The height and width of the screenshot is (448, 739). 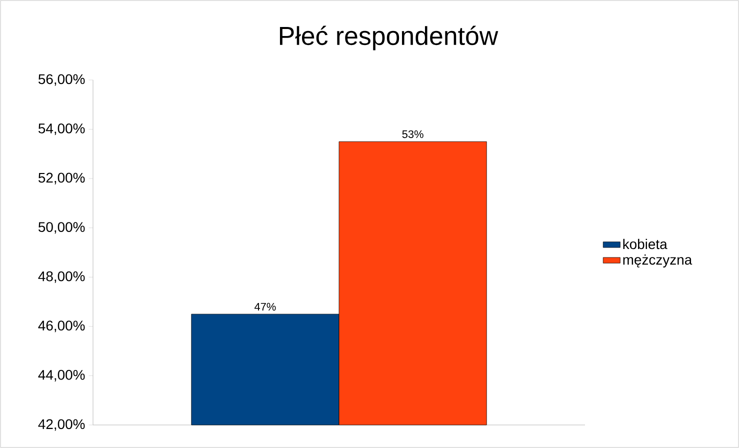 What do you see at coordinates (645, 244) in the screenshot?
I see `legend-label: kobieta` at bounding box center [645, 244].